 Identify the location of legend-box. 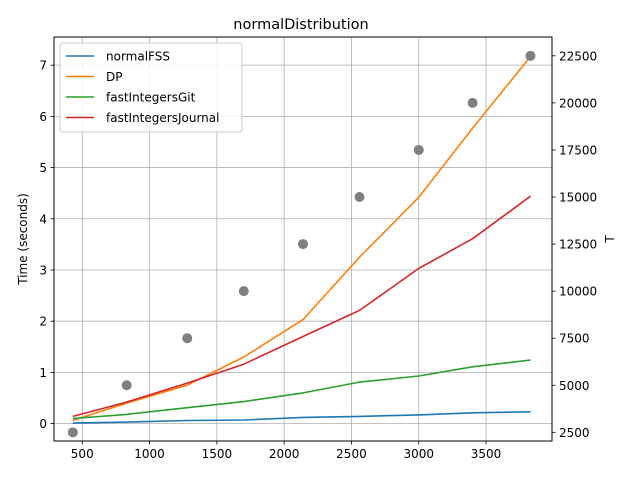
(151, 87).